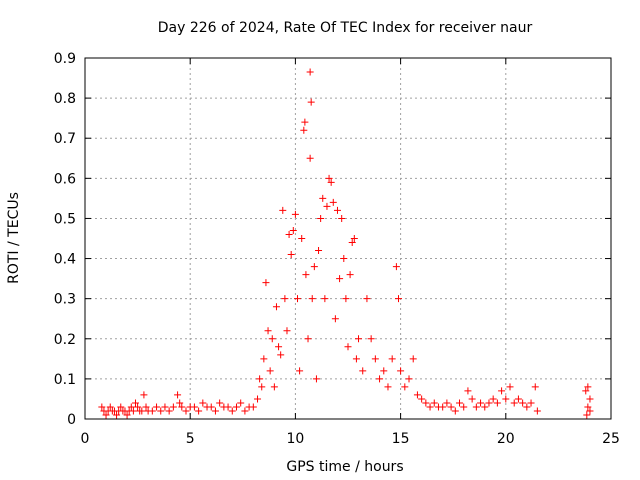  I want to click on x-axis-label: GPS time / hours, so click(344, 467).